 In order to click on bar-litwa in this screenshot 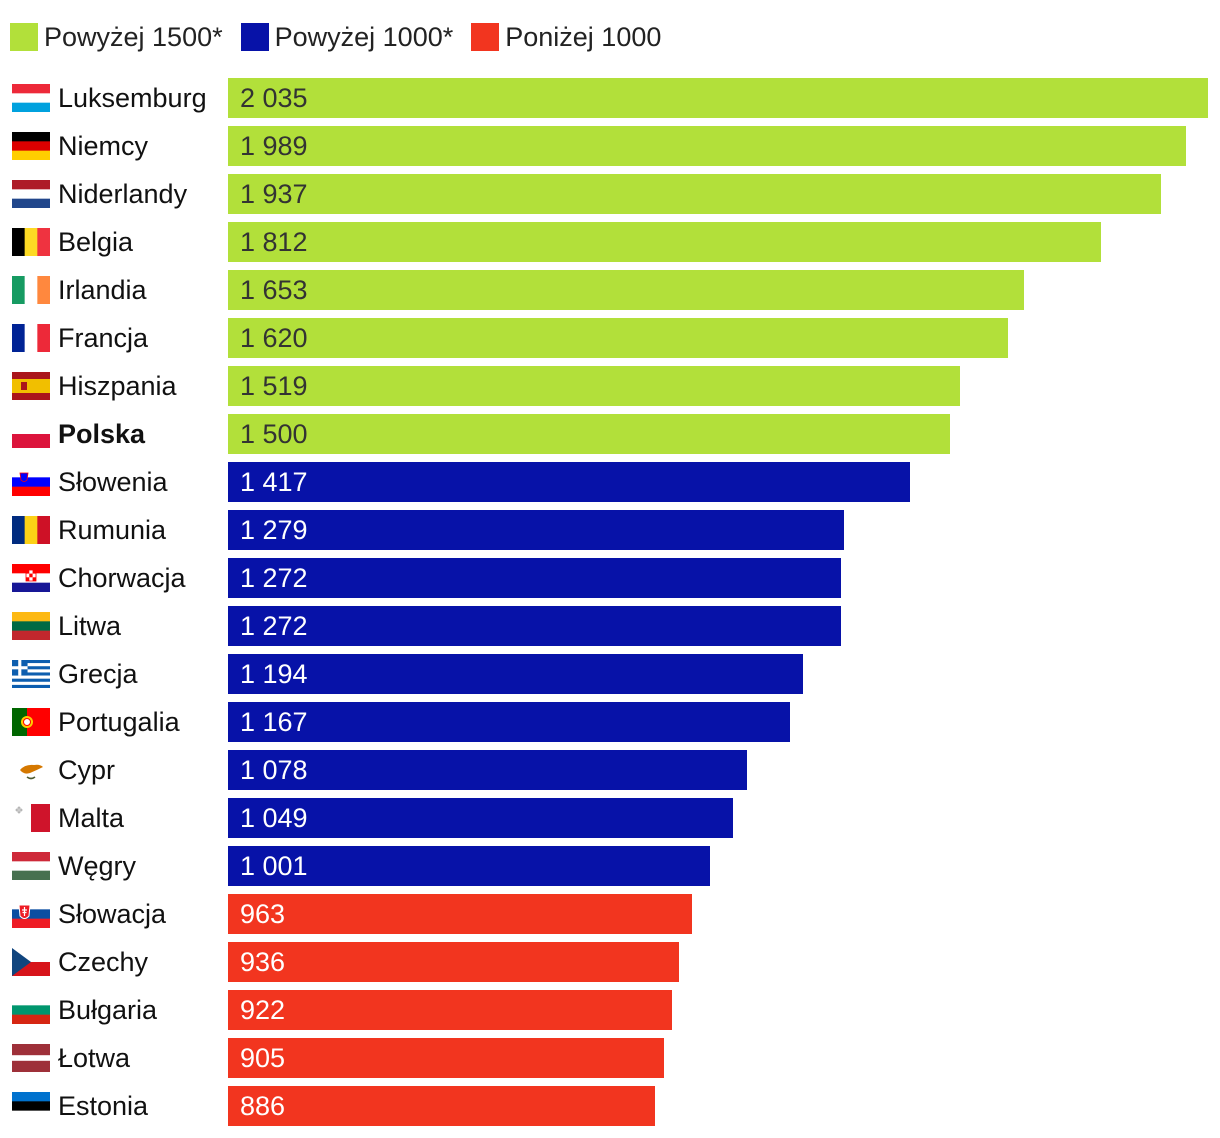, I will do `click(534, 626)`.